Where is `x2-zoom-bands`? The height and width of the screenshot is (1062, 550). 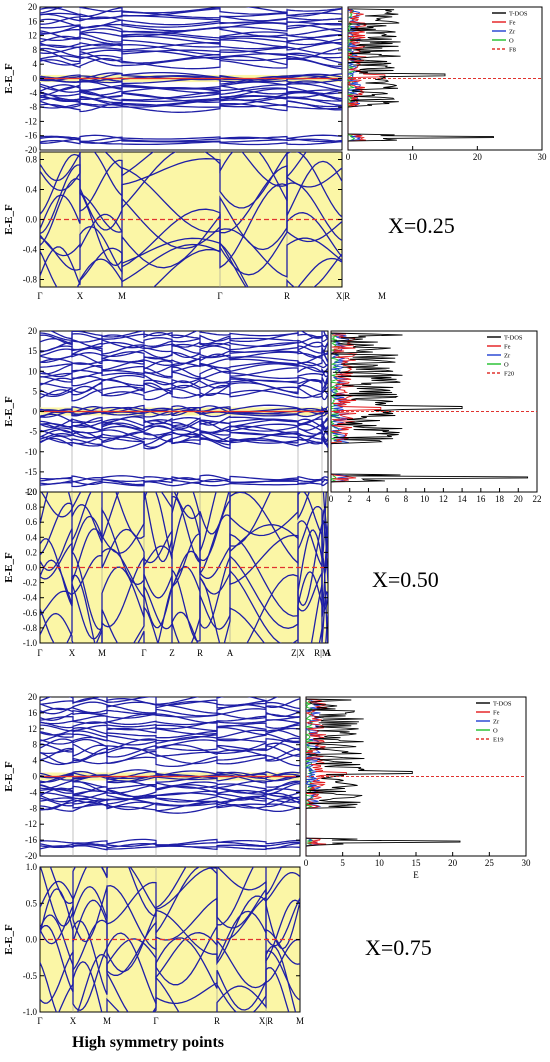 x2-zoom-bands is located at coordinates (170, 939).